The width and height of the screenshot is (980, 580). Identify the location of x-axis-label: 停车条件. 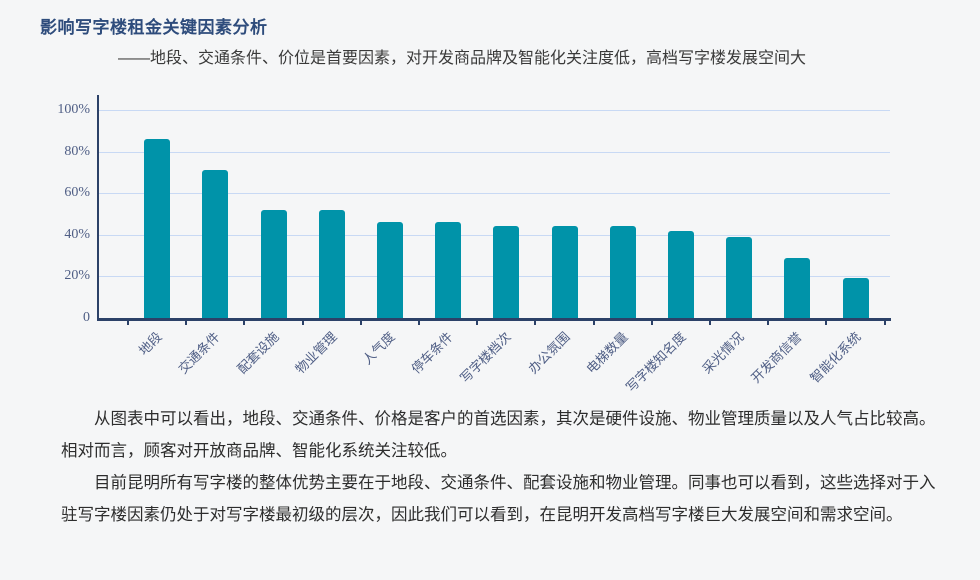
(432, 353).